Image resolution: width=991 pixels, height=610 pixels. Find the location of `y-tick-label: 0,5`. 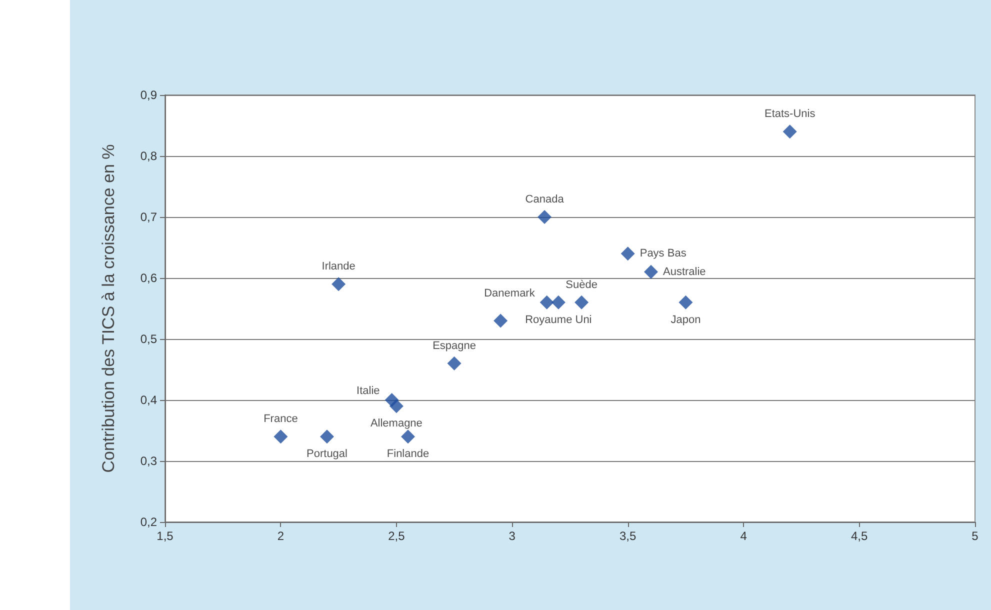

y-tick-label: 0,5 is located at coordinates (149, 339).